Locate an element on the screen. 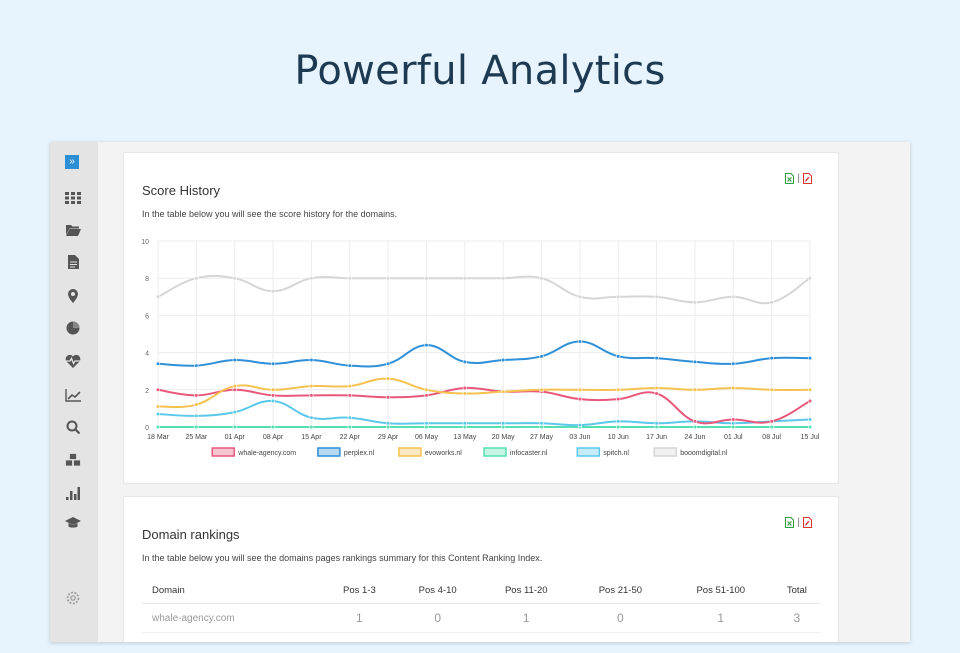 The height and width of the screenshot is (653, 960). x-tick-label: 03 Jun is located at coordinates (579, 437).